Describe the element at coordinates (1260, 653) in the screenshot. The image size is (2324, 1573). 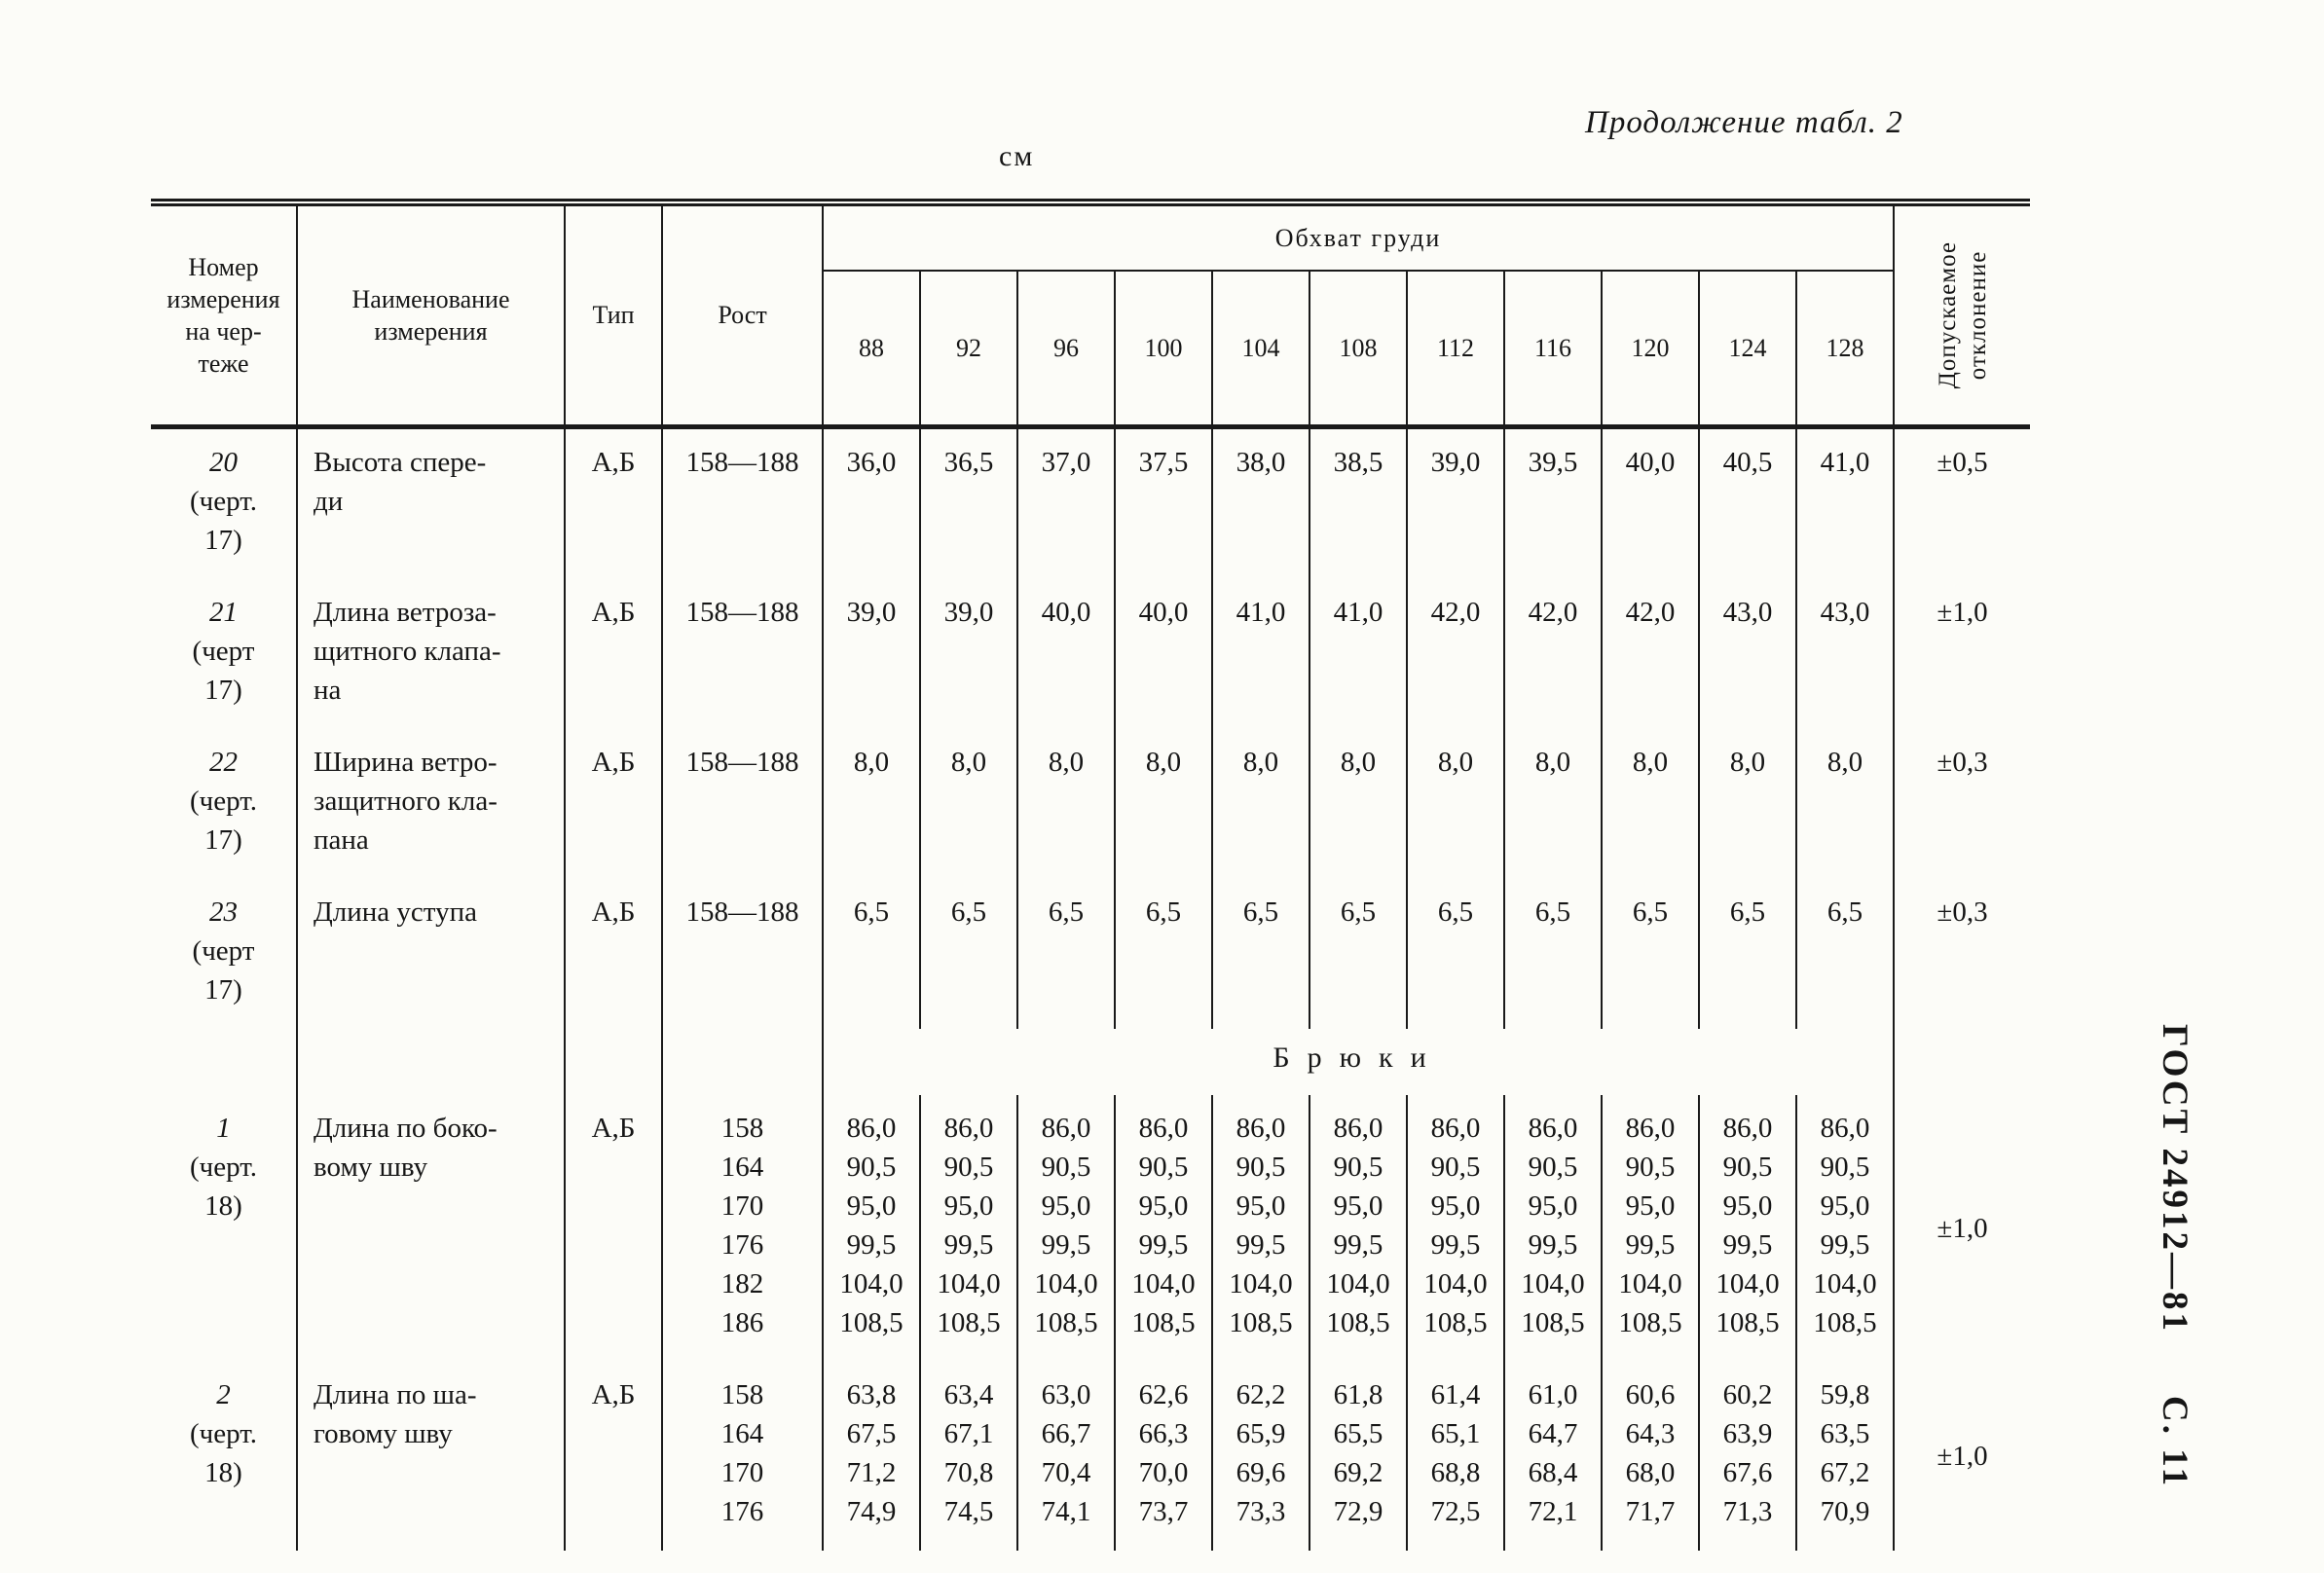
I see `value-cell: 41,0` at that location.